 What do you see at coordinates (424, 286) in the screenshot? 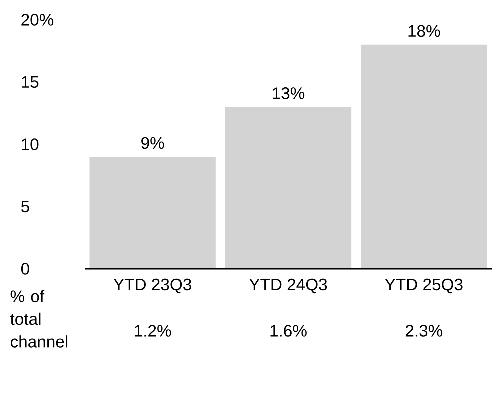
I see `x-tick-label: YTD 25Q3` at bounding box center [424, 286].